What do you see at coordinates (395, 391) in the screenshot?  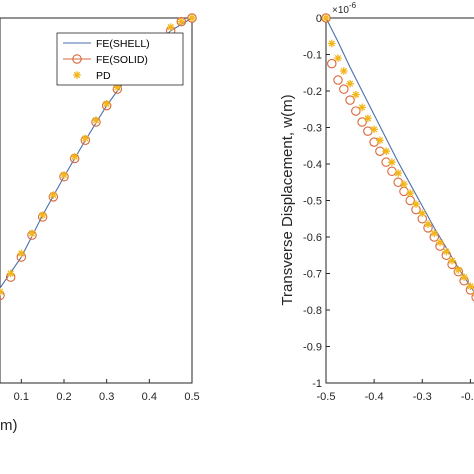 I see `right-x-ticks: -0.5 -0.4 -0.3 -0.2` at bounding box center [395, 391].